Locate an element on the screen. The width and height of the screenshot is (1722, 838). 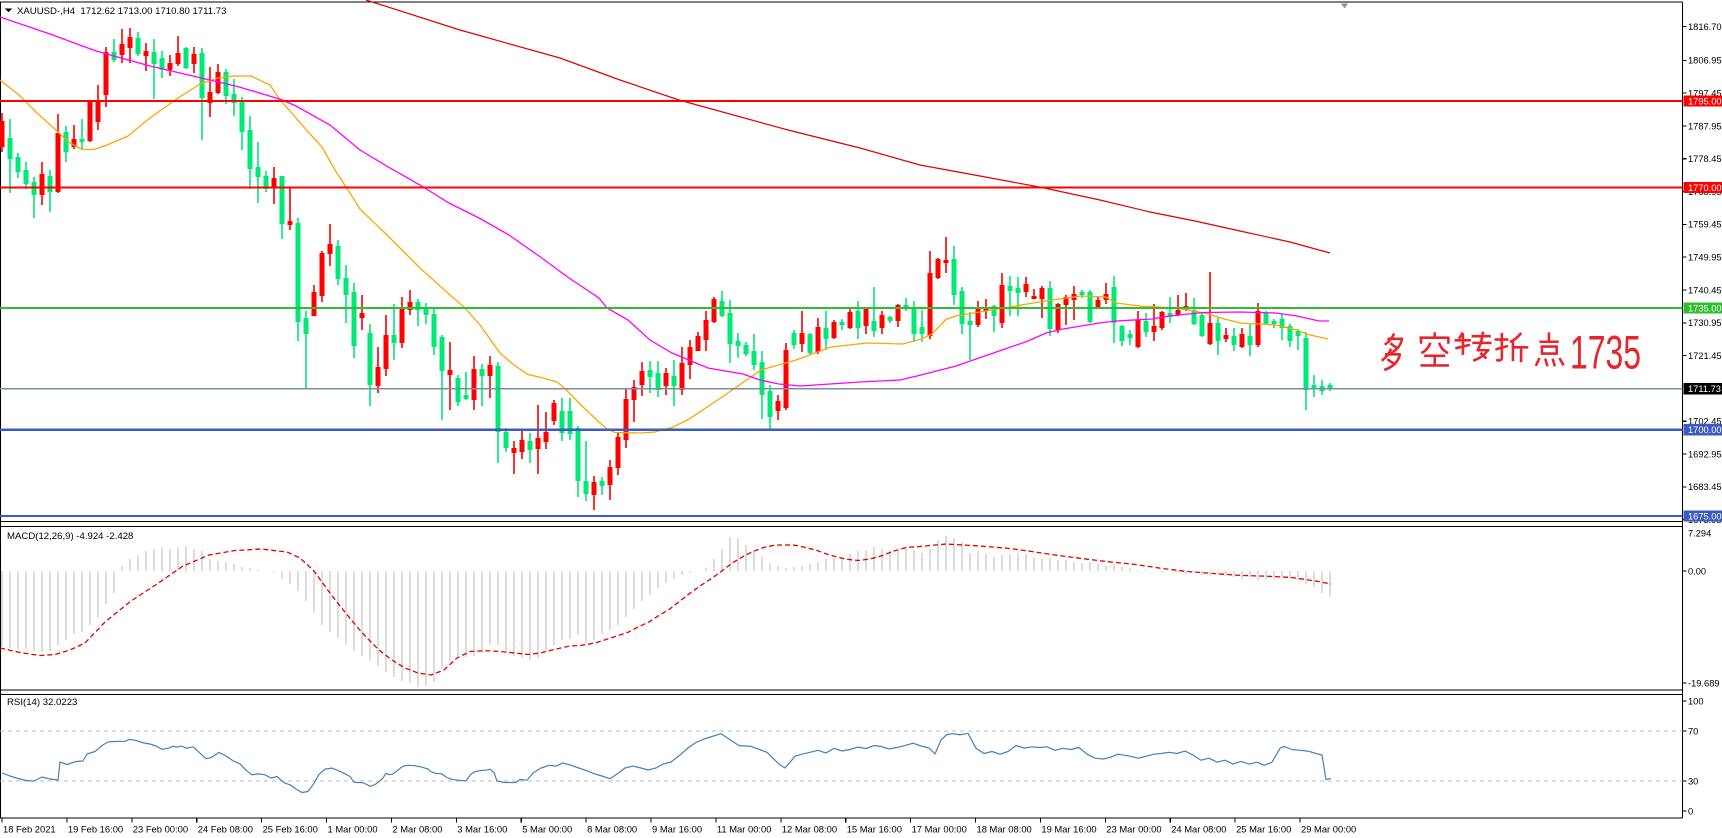
svg-text: 1735.00 is located at coordinates (1705, 308).